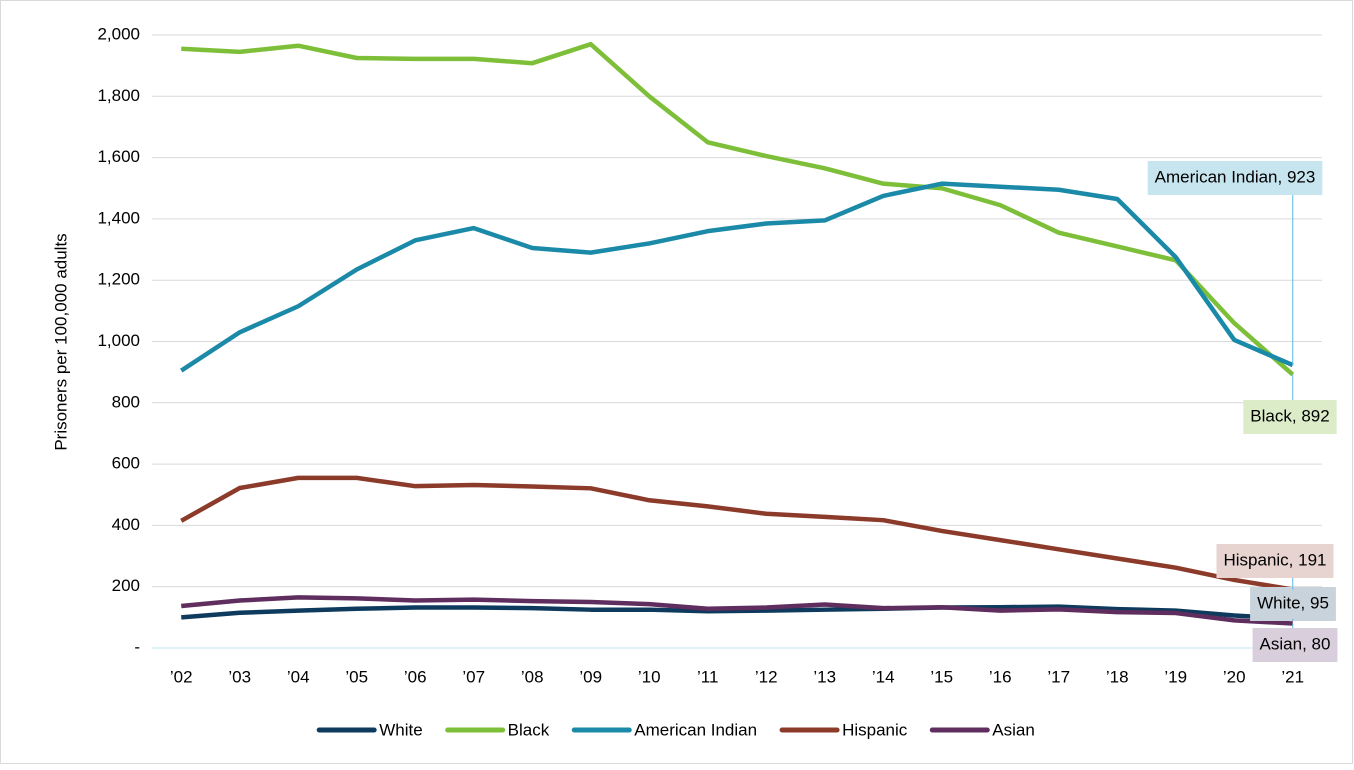 The image size is (1354, 770). I want to click on y-tick-label: 1,800, so click(118, 95).